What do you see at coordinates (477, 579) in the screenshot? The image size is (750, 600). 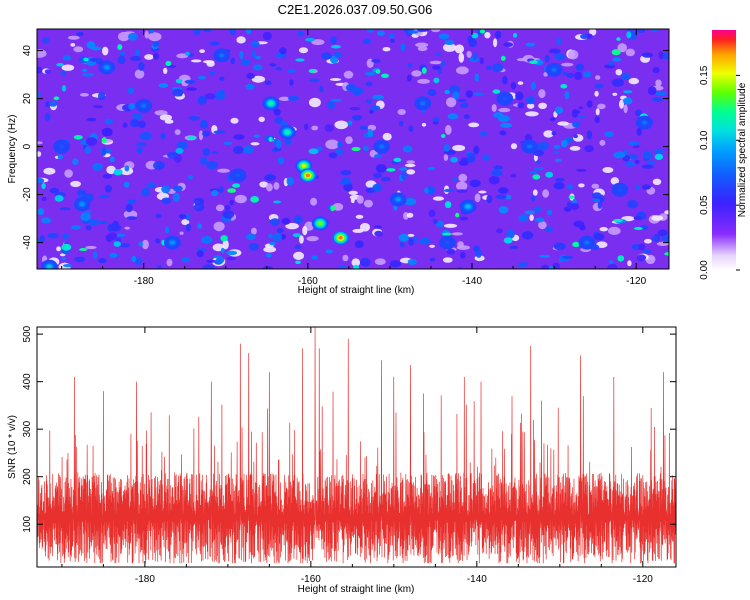 I see `snr-x-tick-label: -140` at bounding box center [477, 579].